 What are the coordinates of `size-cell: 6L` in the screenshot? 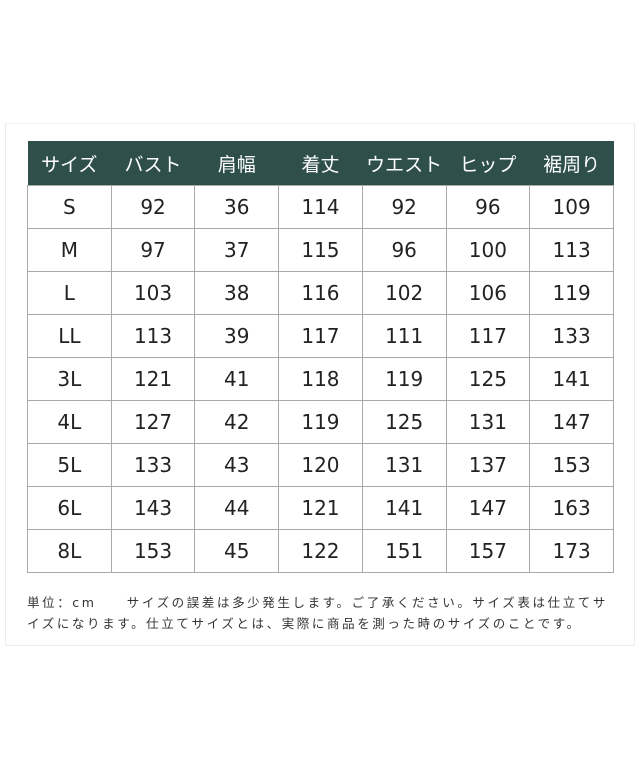 It's located at (69, 508).